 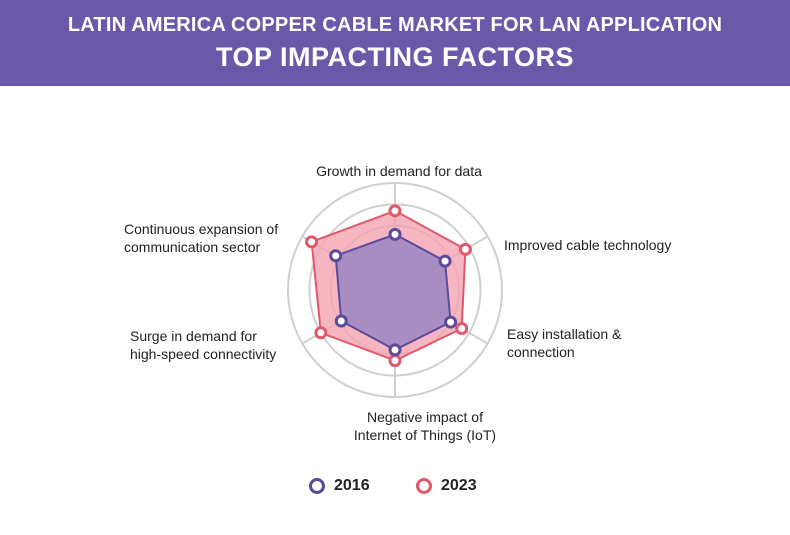 What do you see at coordinates (395, 486) in the screenshot?
I see `legend: 2016 2023` at bounding box center [395, 486].